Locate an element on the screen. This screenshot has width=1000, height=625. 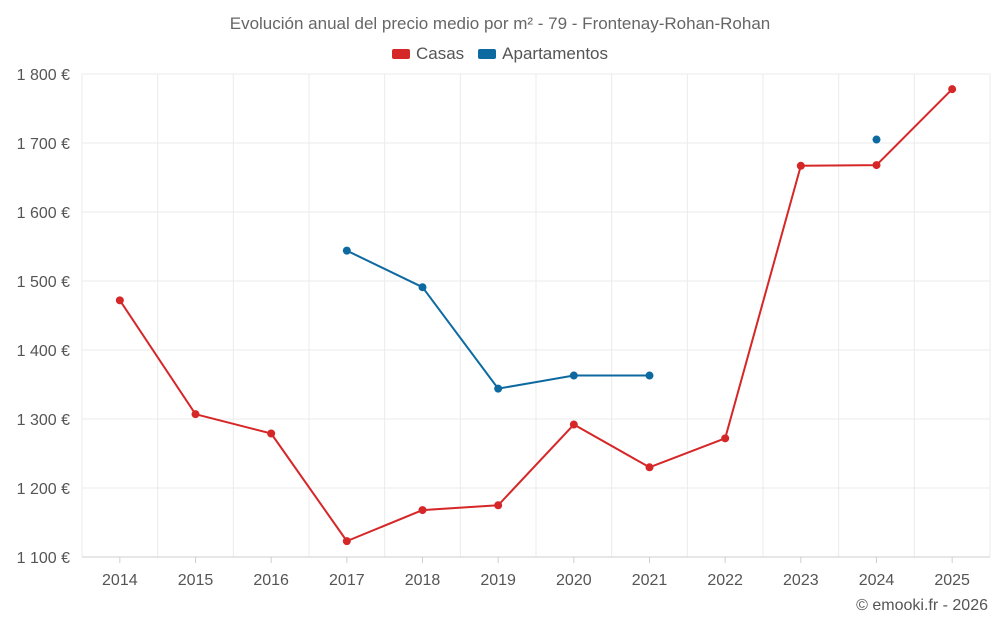
data-point-casas: Casas 2018: 1168 is located at coordinates (422, 510).